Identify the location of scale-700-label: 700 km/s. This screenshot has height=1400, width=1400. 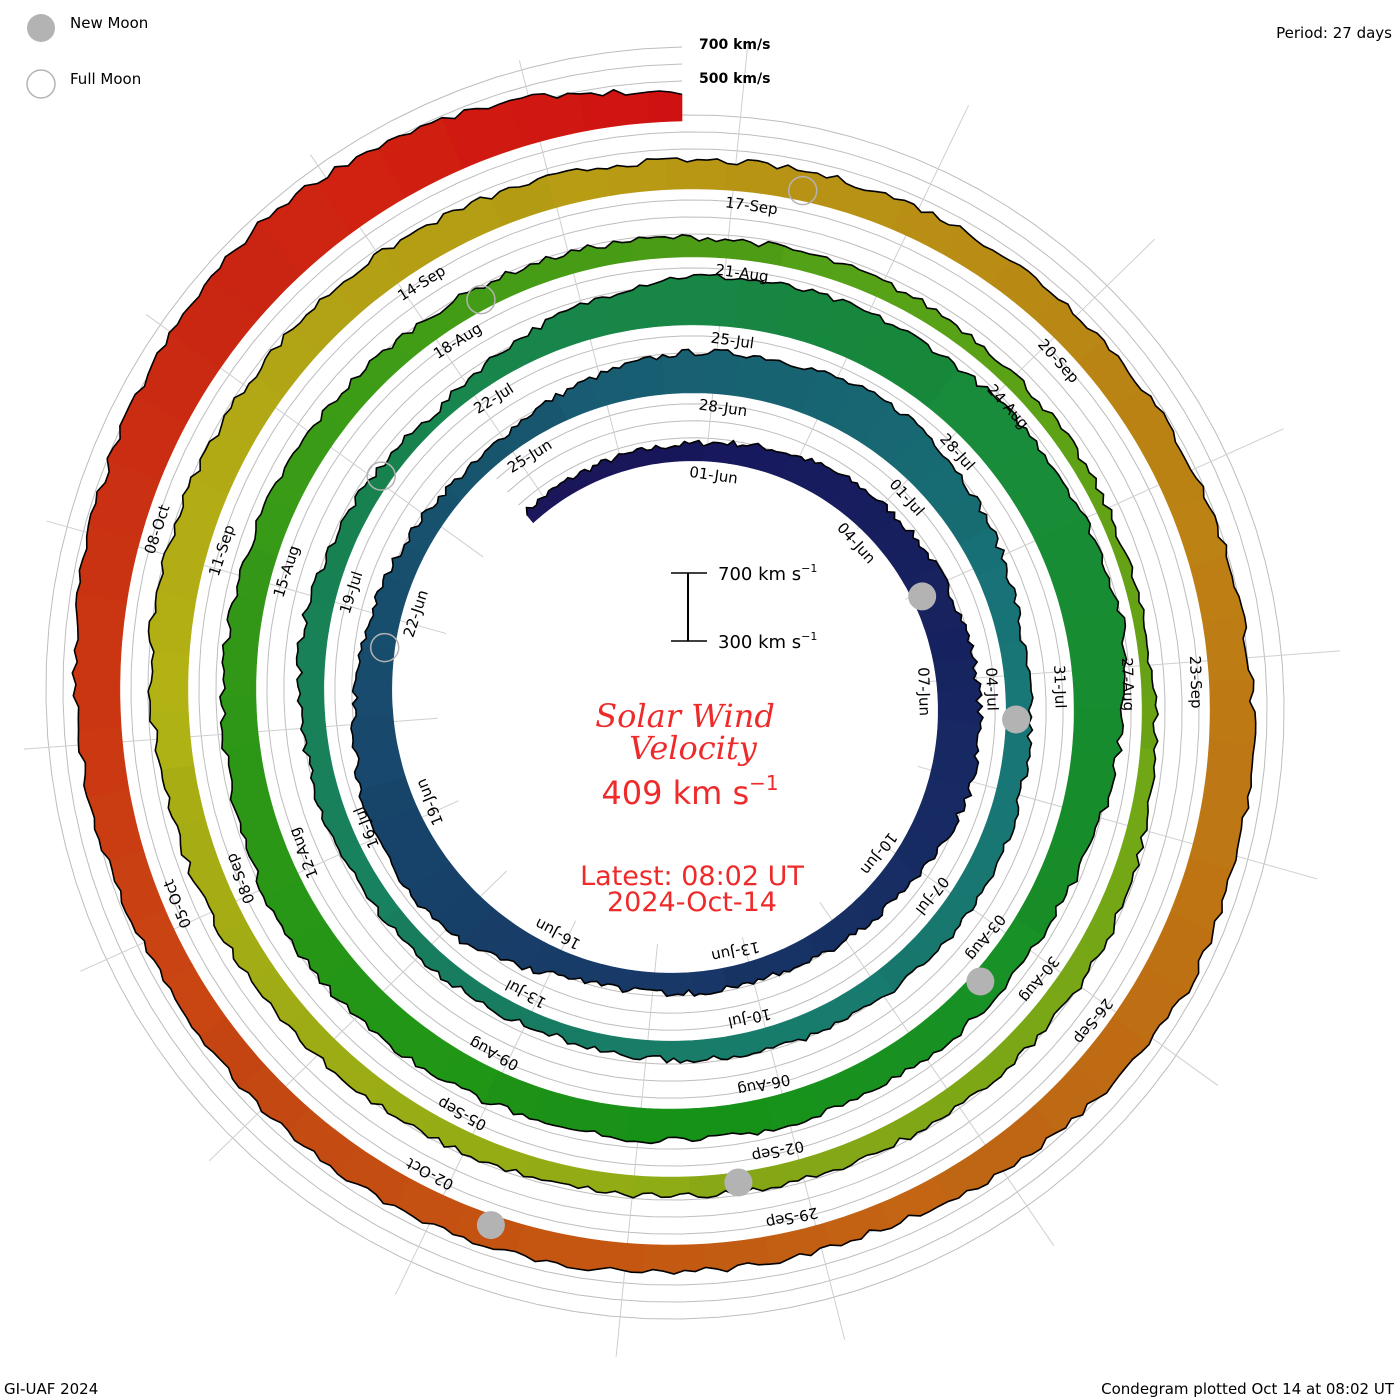
(734, 45).